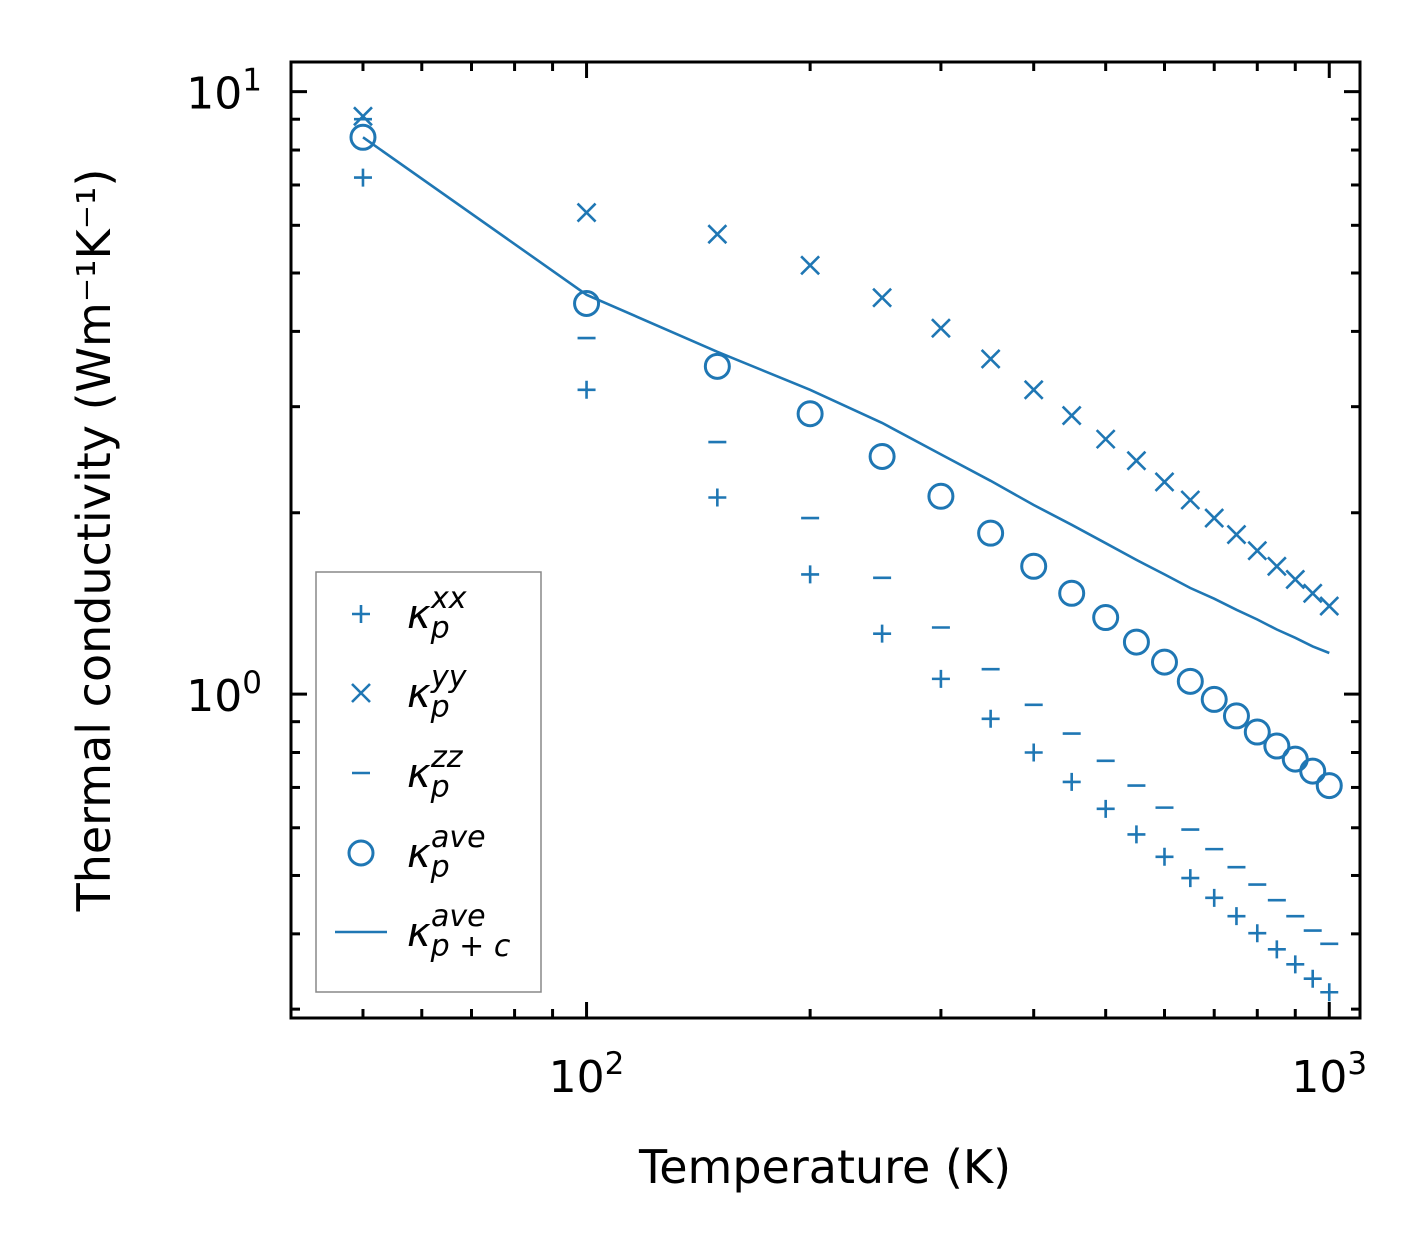  I want to click on legend-box, so click(428, 782).